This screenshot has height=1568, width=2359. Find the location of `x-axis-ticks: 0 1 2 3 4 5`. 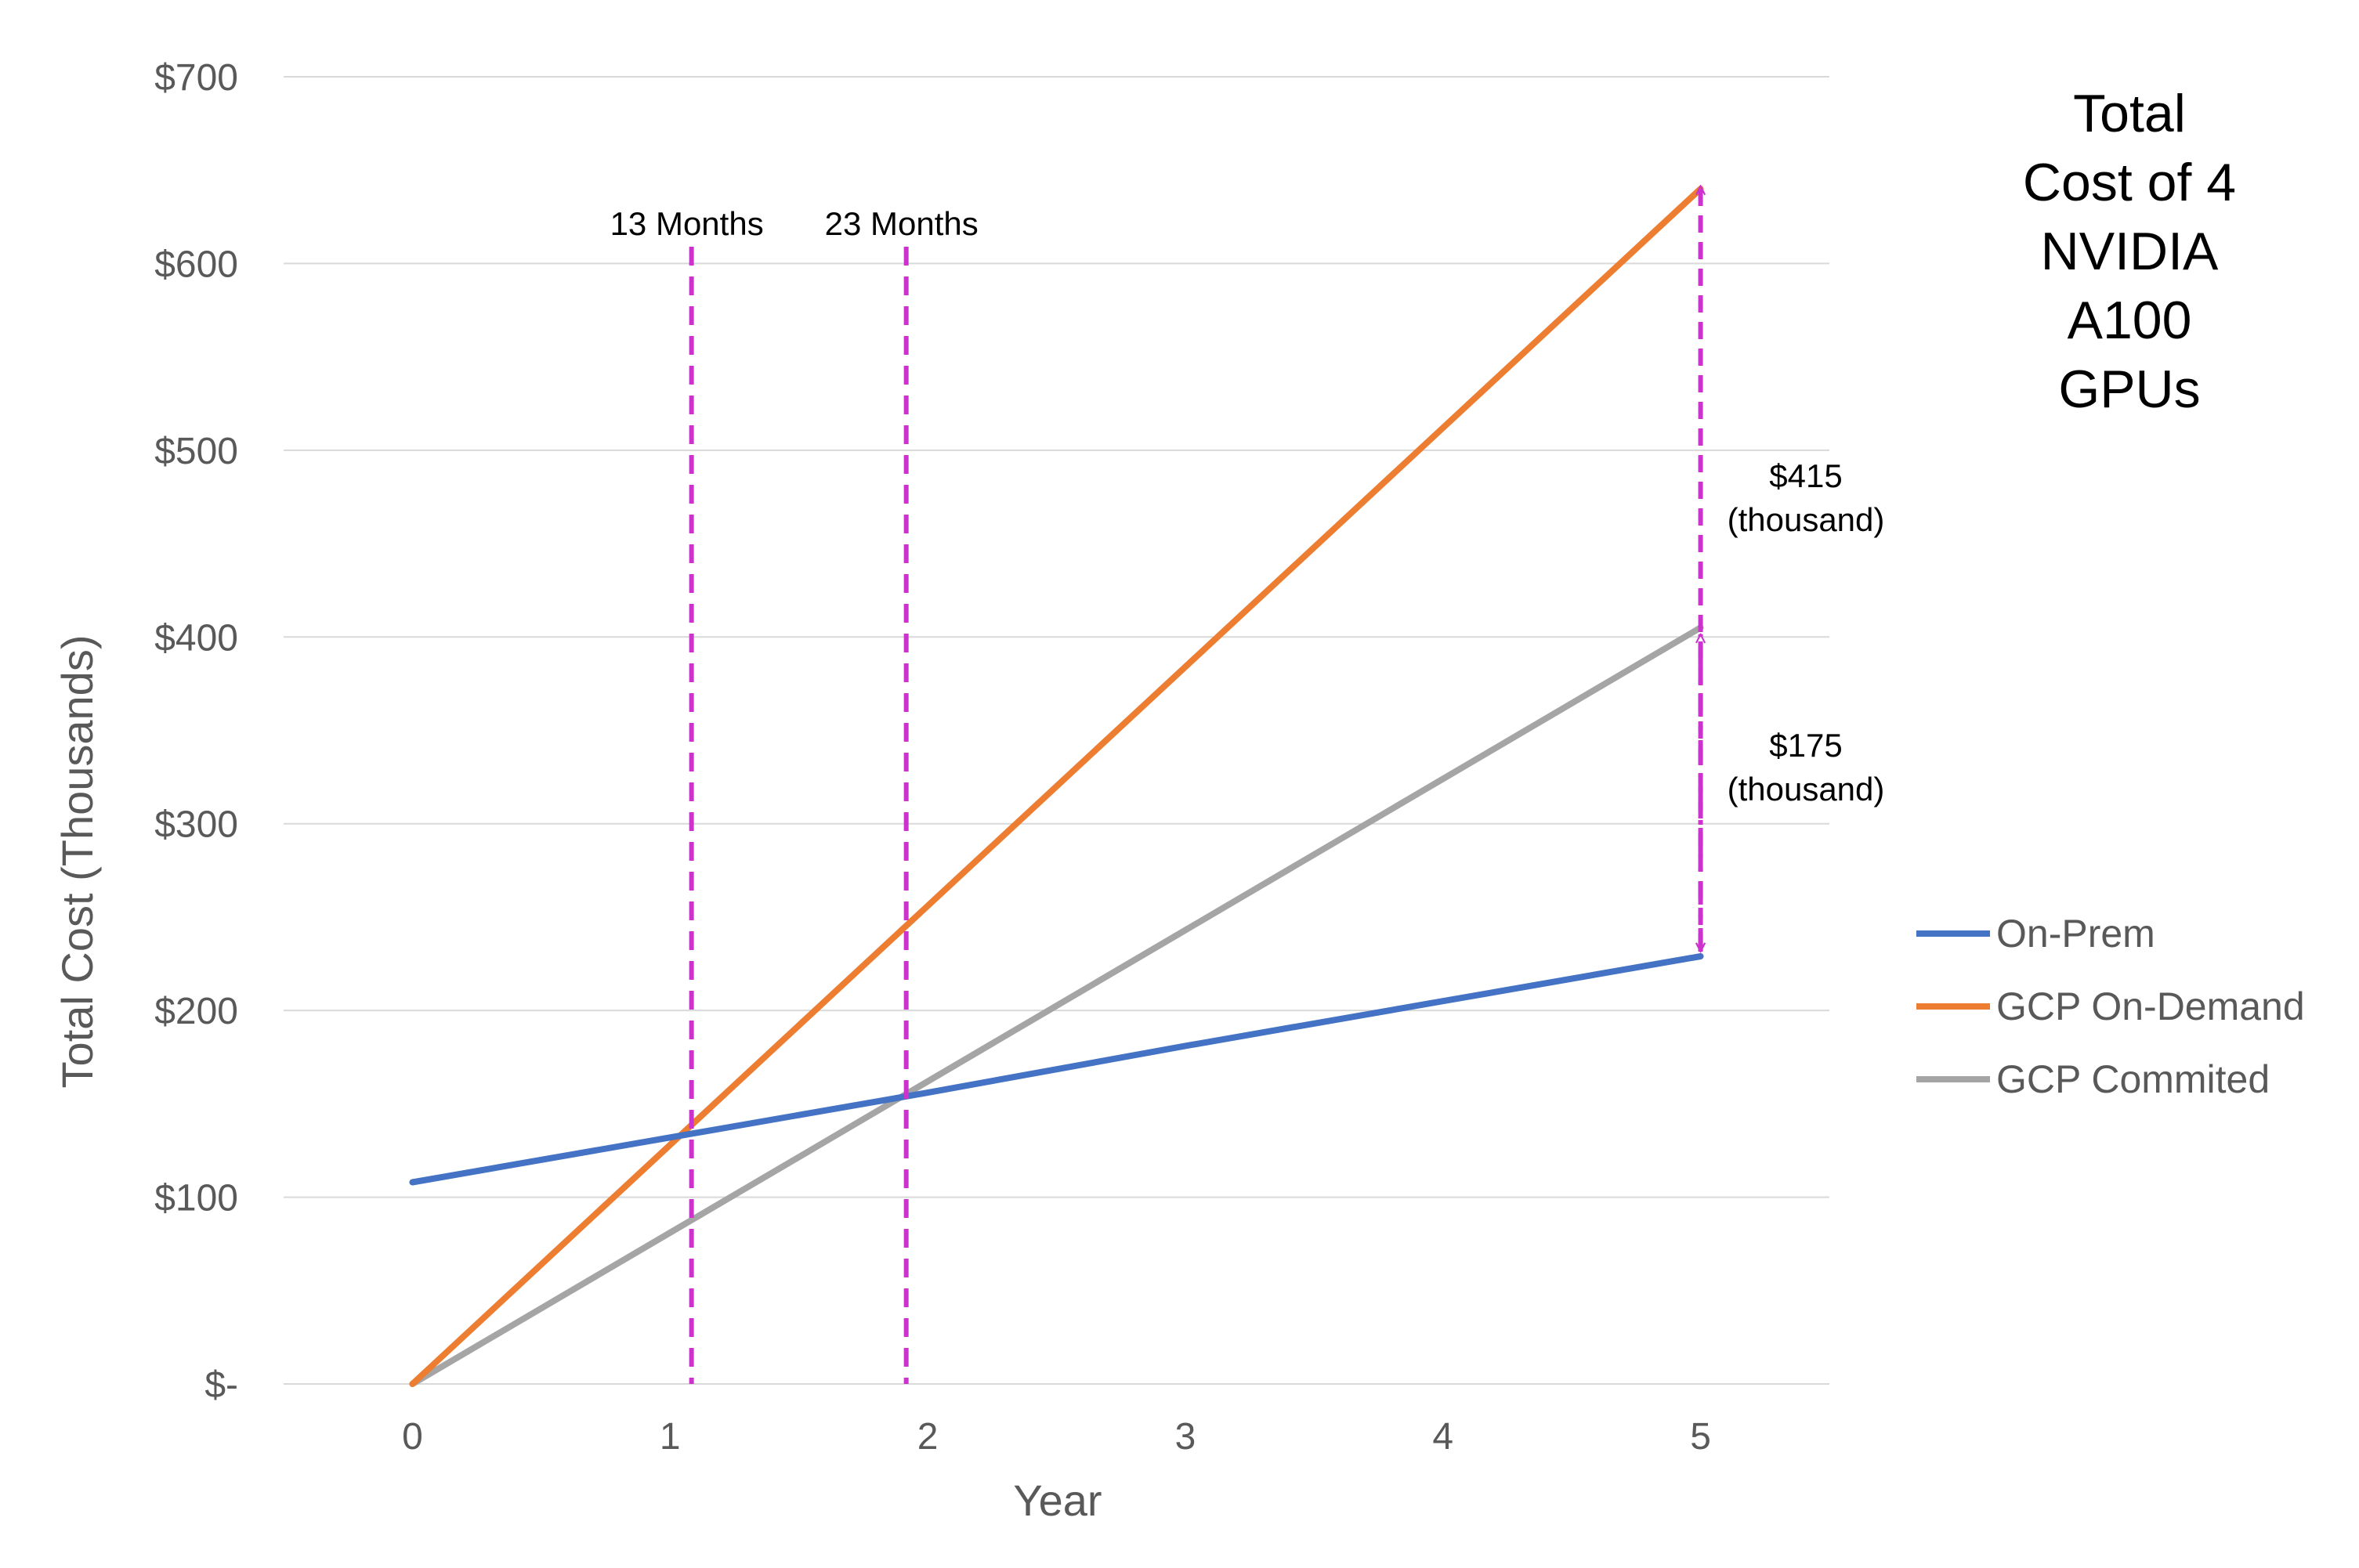

x-axis-ticks: 0 1 2 3 4 5 is located at coordinates (1056, 1437).